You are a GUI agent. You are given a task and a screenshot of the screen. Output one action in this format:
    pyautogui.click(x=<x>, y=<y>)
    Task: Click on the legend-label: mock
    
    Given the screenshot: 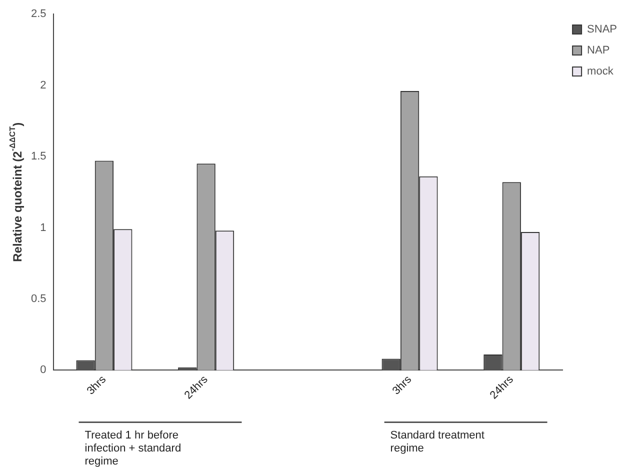 What is the action you would take?
    pyautogui.click(x=600, y=72)
    